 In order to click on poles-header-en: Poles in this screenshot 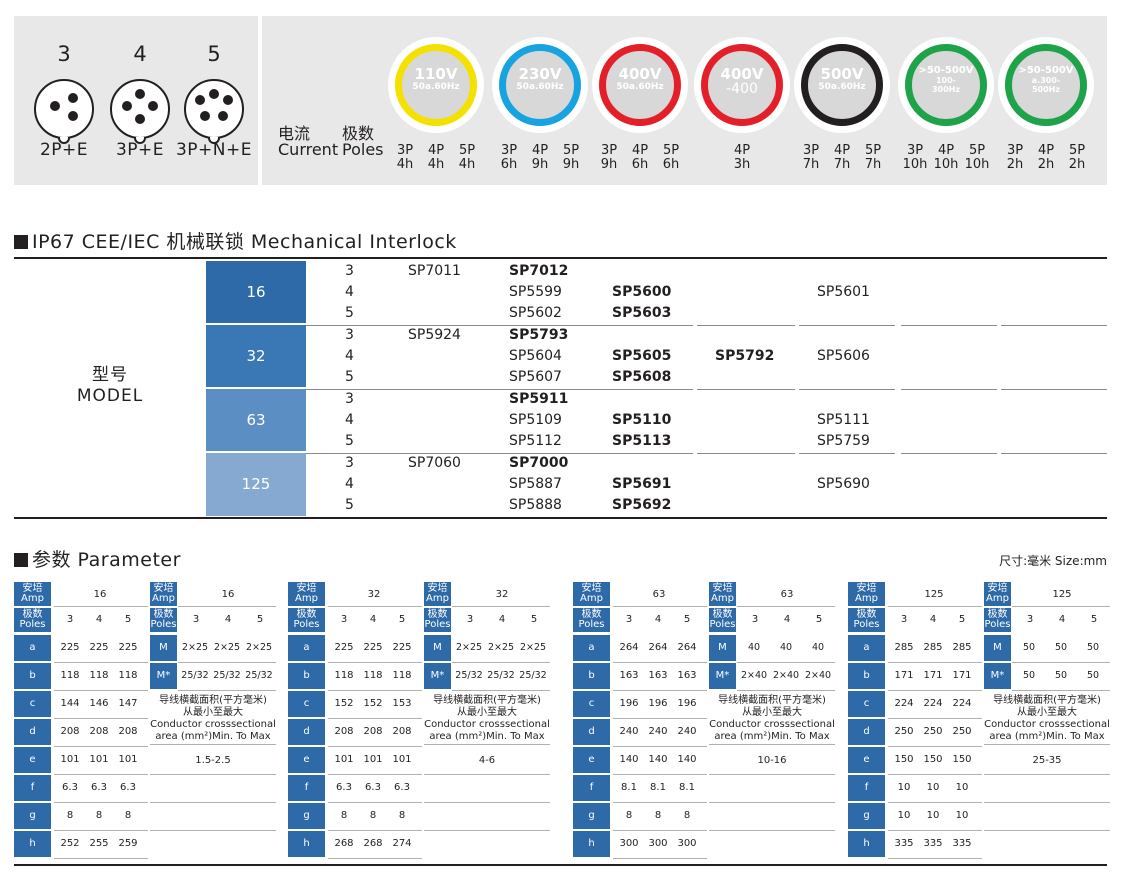, I will do `click(306, 624)`.